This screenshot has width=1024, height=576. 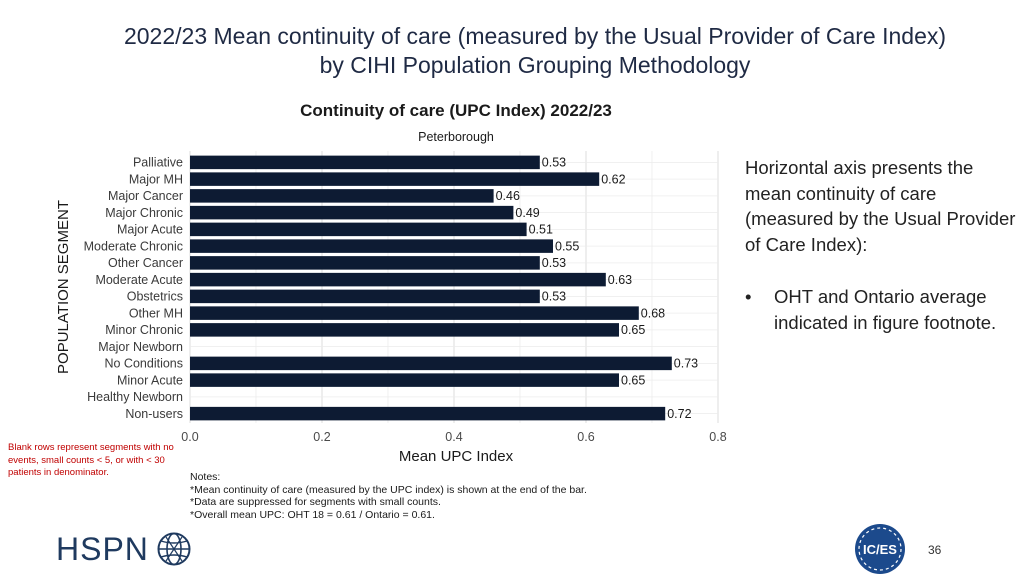 What do you see at coordinates (174, 549) in the screenshot?
I see `globe-icon` at bounding box center [174, 549].